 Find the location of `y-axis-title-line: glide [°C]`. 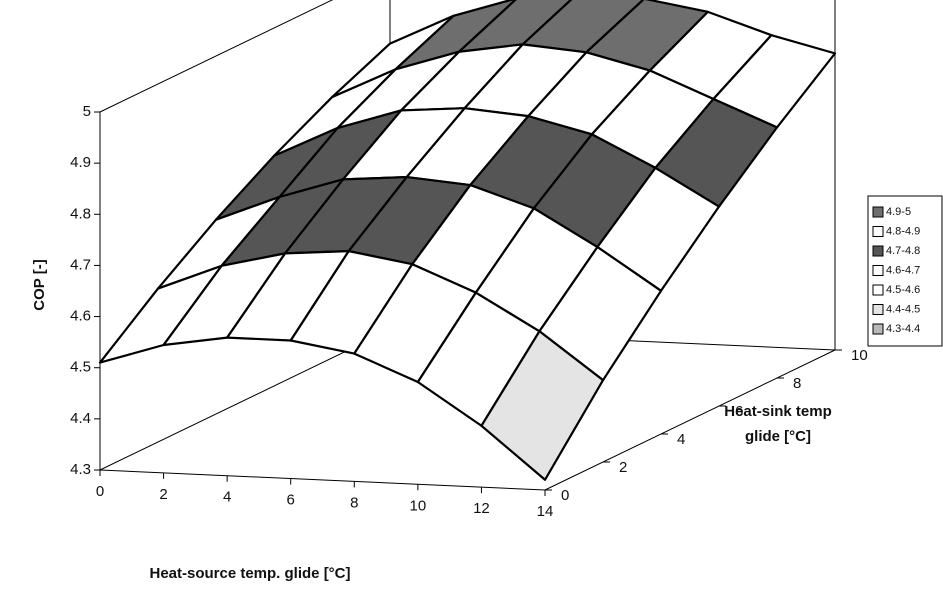

y-axis-title-line: glide [°C] is located at coordinates (778, 436).